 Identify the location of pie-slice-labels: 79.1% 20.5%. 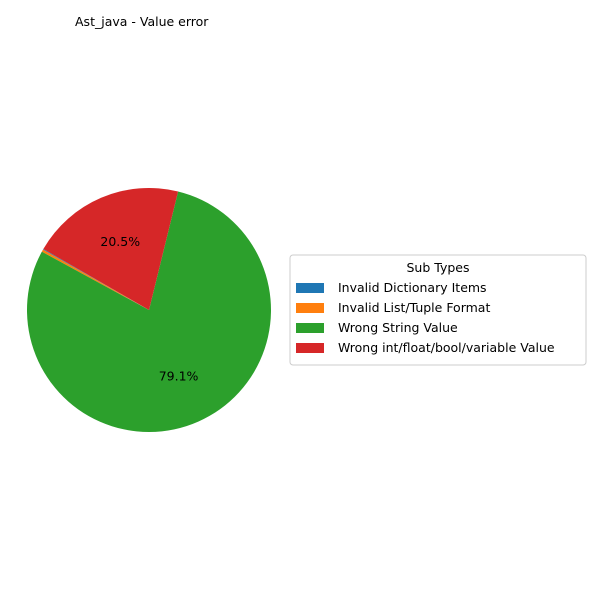
(149, 308).